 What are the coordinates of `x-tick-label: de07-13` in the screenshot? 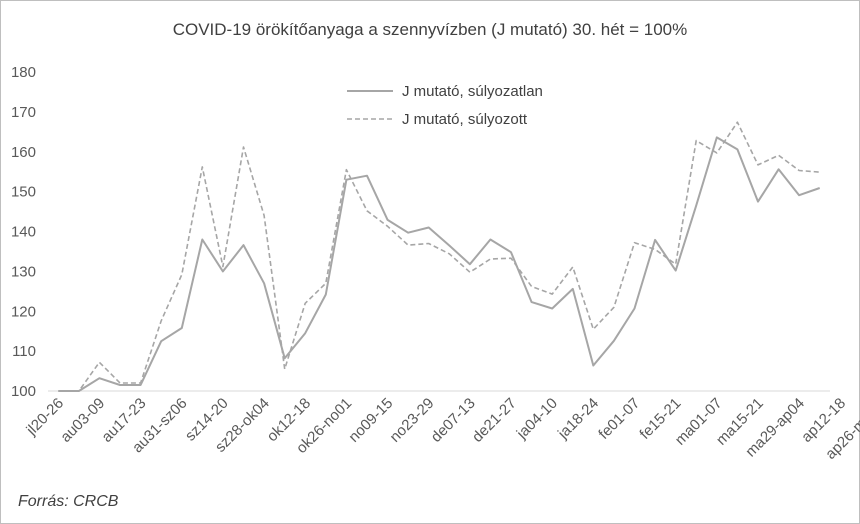 It's located at (453, 420).